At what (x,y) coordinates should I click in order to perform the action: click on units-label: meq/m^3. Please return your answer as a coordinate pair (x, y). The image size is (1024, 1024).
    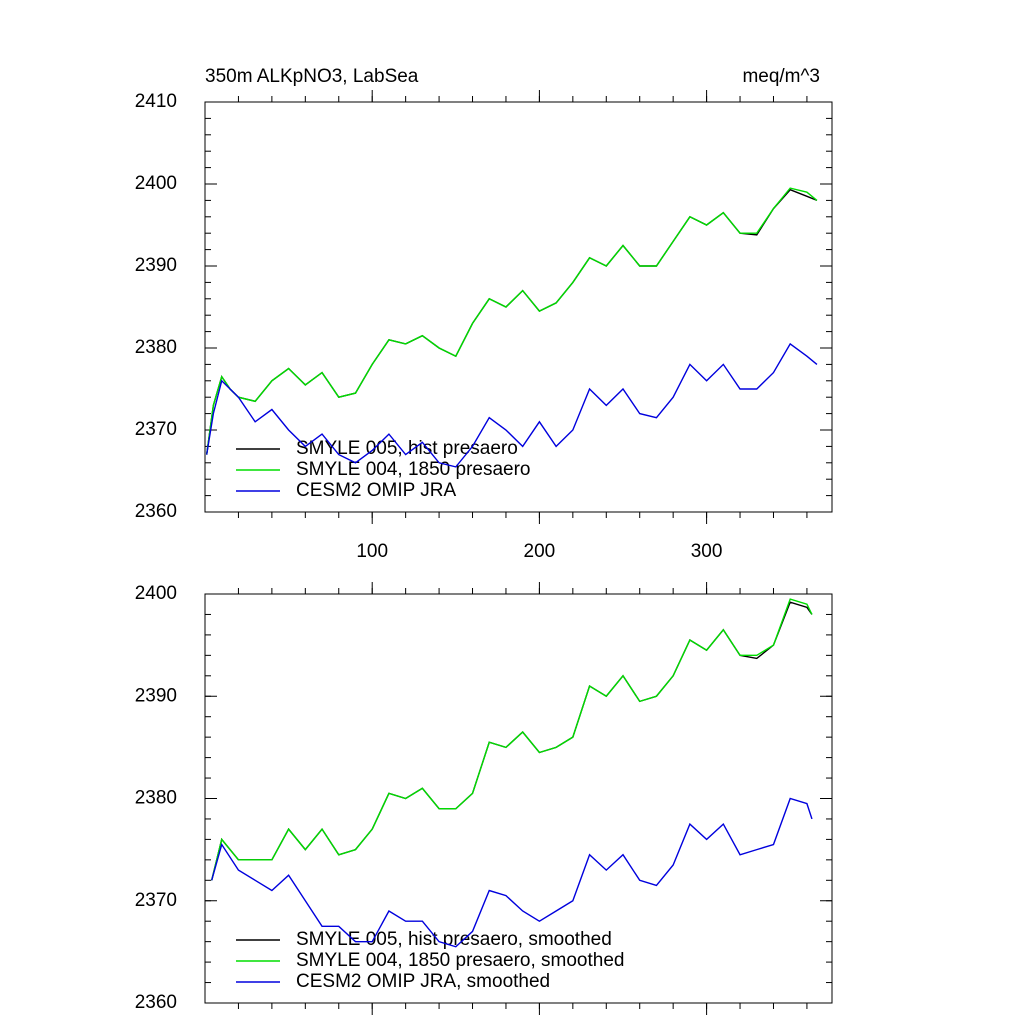
    Looking at the image, I should click on (781, 76).